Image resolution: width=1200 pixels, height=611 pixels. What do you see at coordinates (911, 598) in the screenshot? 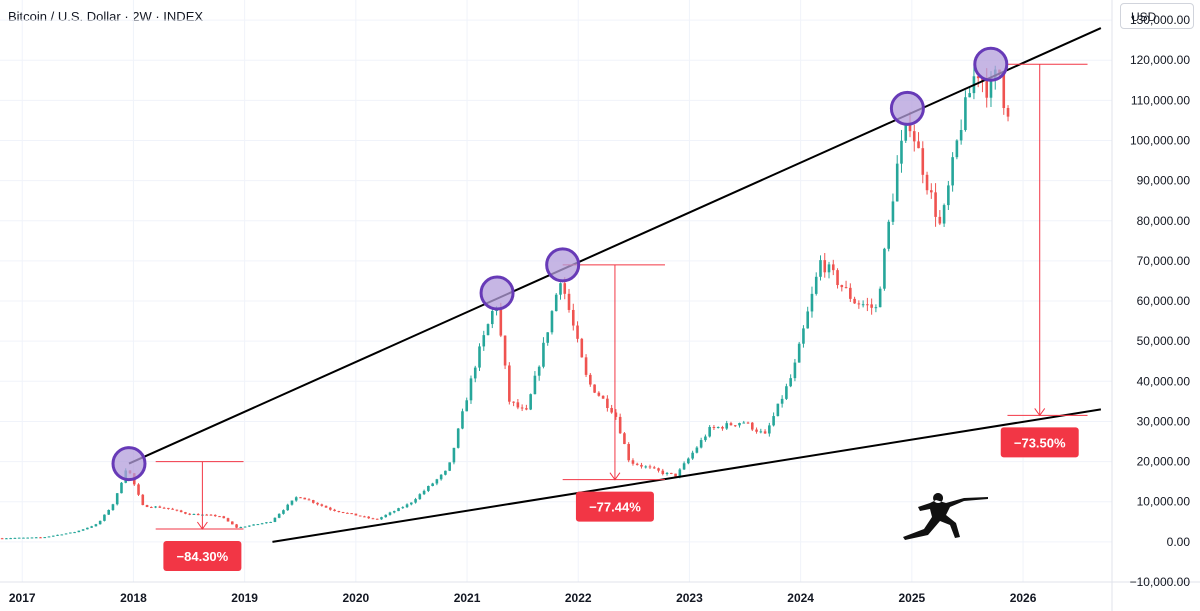
I see `x-tick-label: 2025` at bounding box center [911, 598].